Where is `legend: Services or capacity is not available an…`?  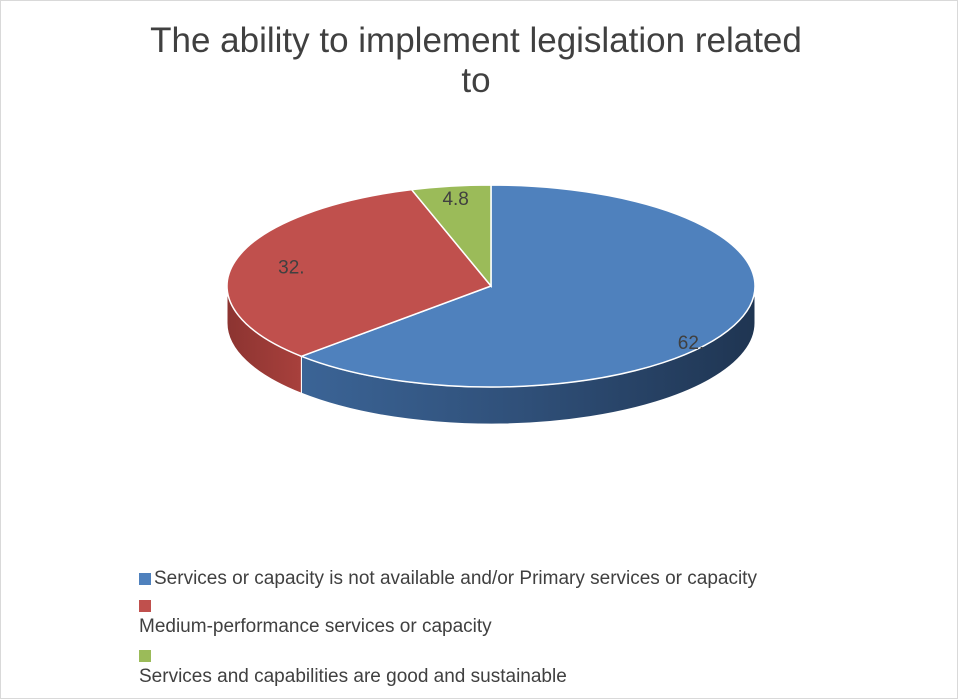
legend: Services or capacity is not available an… is located at coordinates (489, 627).